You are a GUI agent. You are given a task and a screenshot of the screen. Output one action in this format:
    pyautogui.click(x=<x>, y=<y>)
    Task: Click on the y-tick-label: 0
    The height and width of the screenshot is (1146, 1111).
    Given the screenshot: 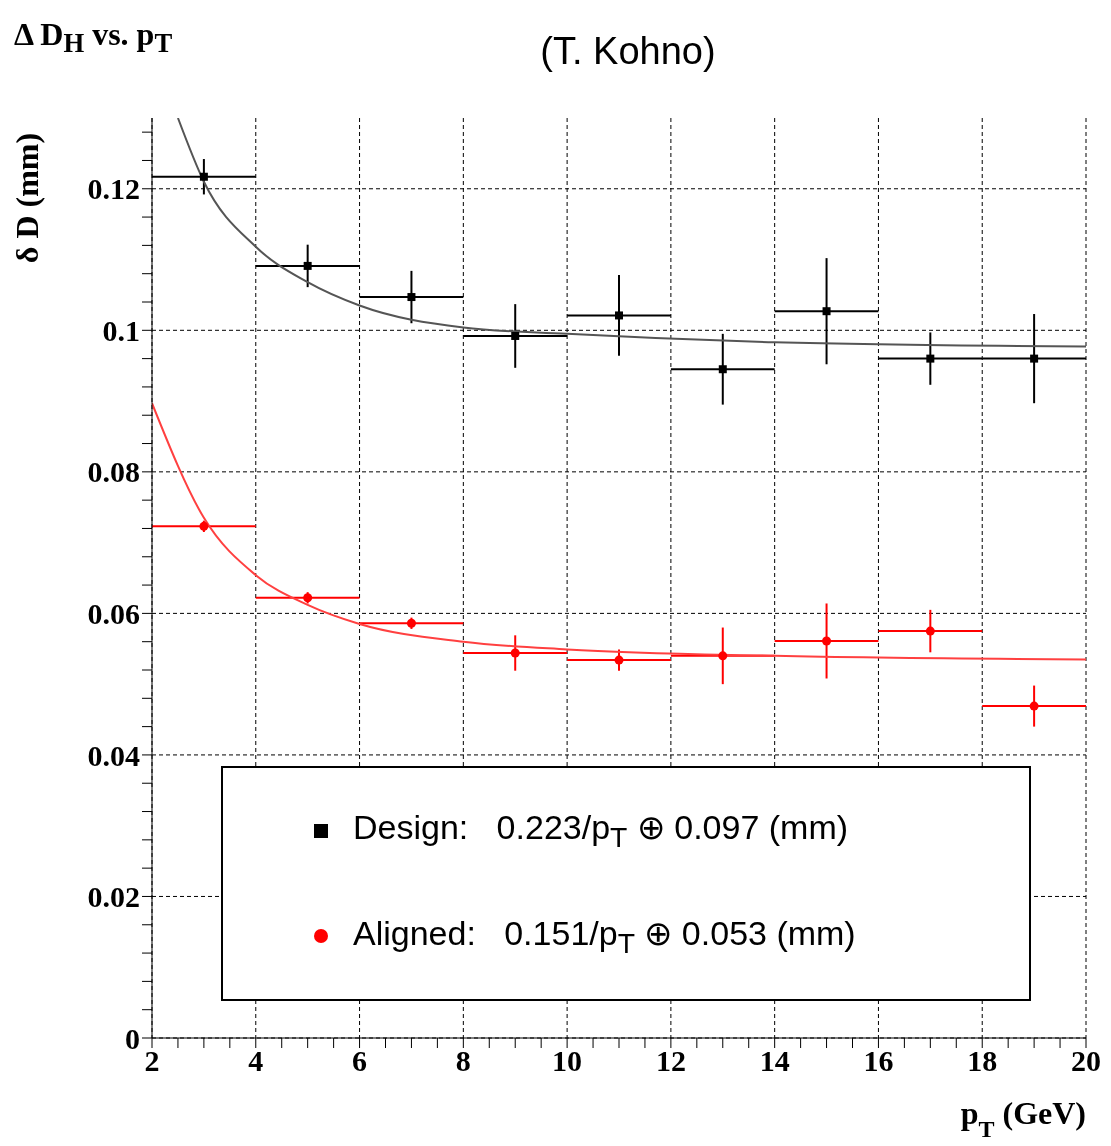 What is the action you would take?
    pyautogui.click(x=132, y=1038)
    